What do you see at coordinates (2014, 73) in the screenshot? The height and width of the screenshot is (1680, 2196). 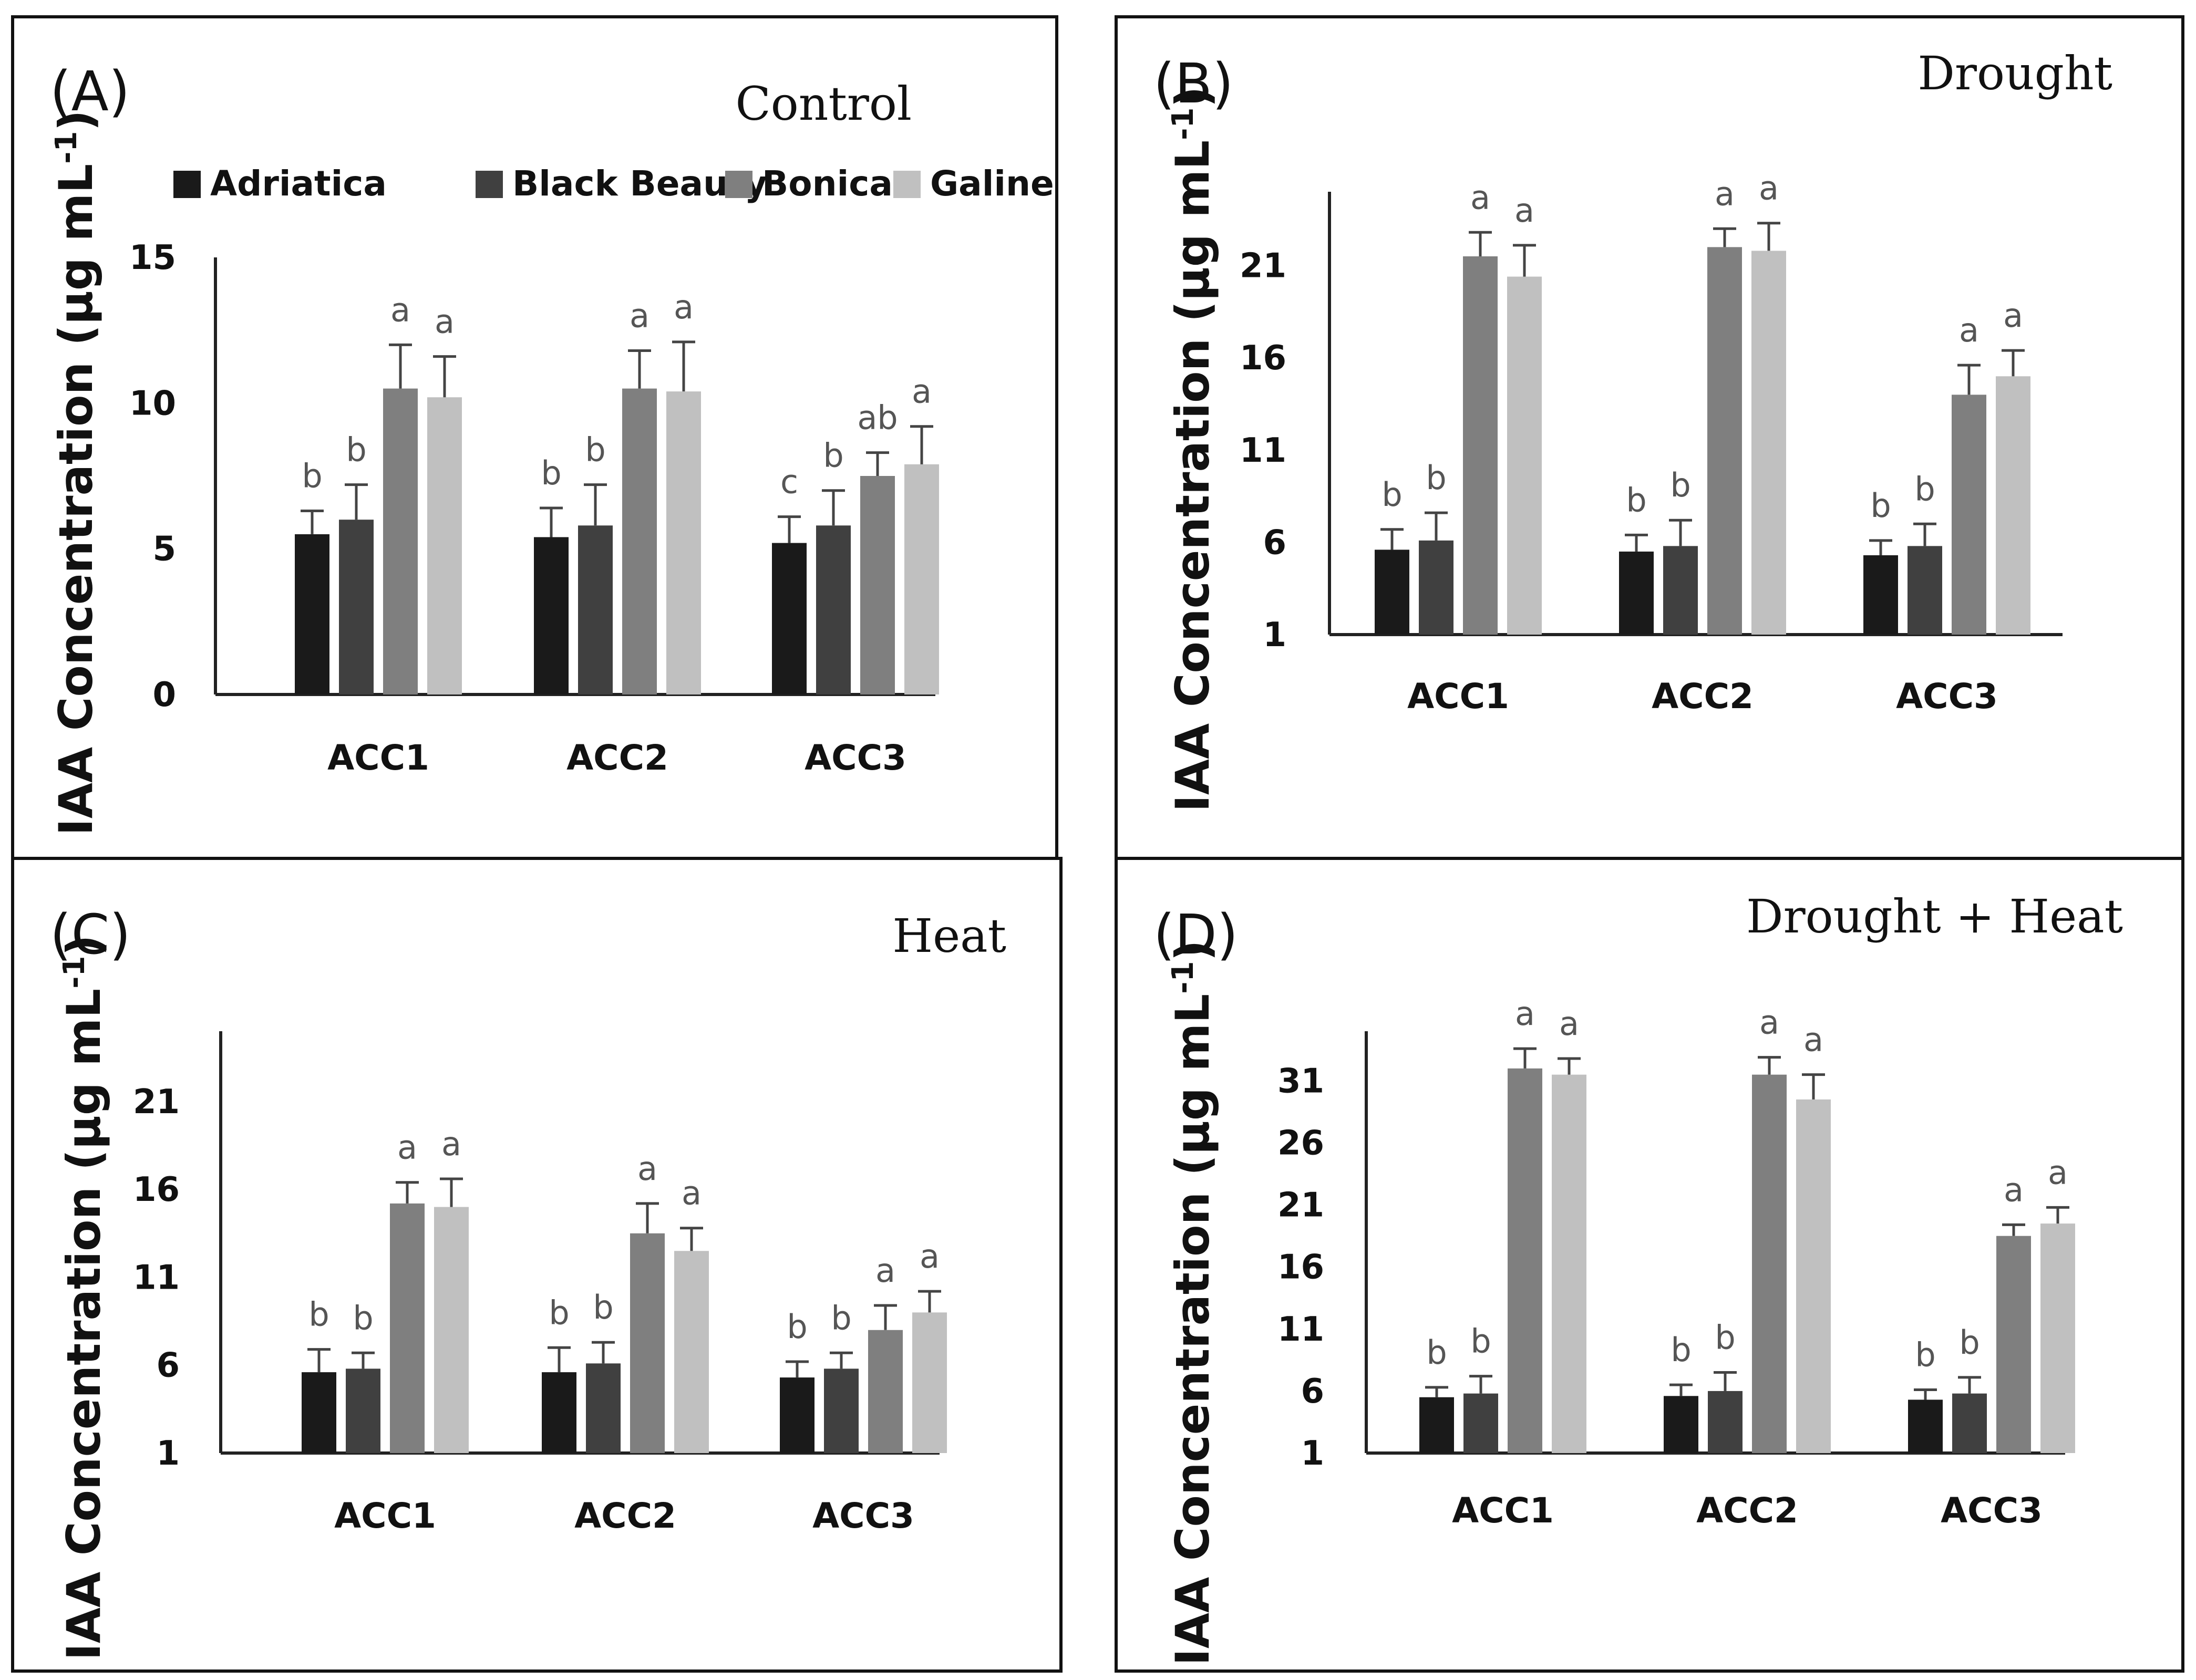 I see `panel-b-title: Drought` at bounding box center [2014, 73].